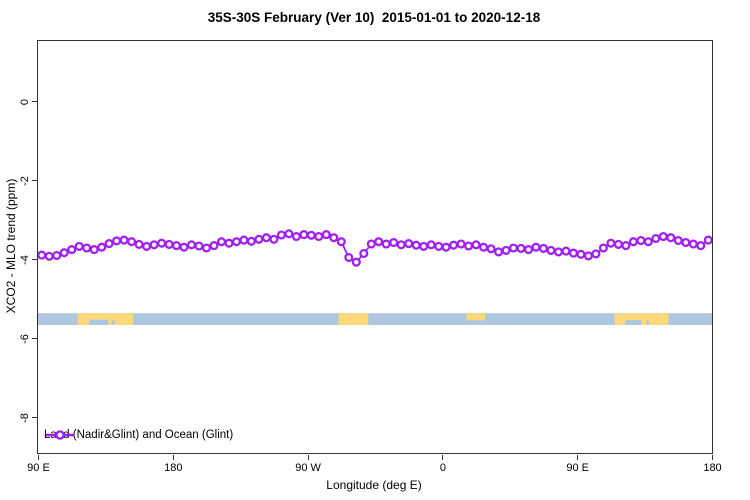 The width and height of the screenshot is (750, 500). Describe the element at coordinates (374, 485) in the screenshot. I see `x-axis-title: Longitude (deg E)` at that location.